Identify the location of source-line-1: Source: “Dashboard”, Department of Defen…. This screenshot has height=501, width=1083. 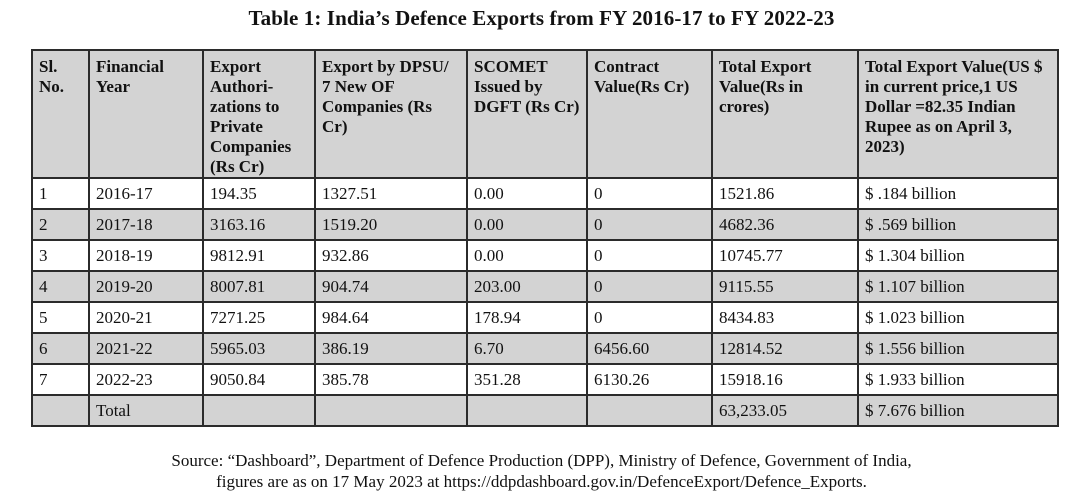
(541, 460).